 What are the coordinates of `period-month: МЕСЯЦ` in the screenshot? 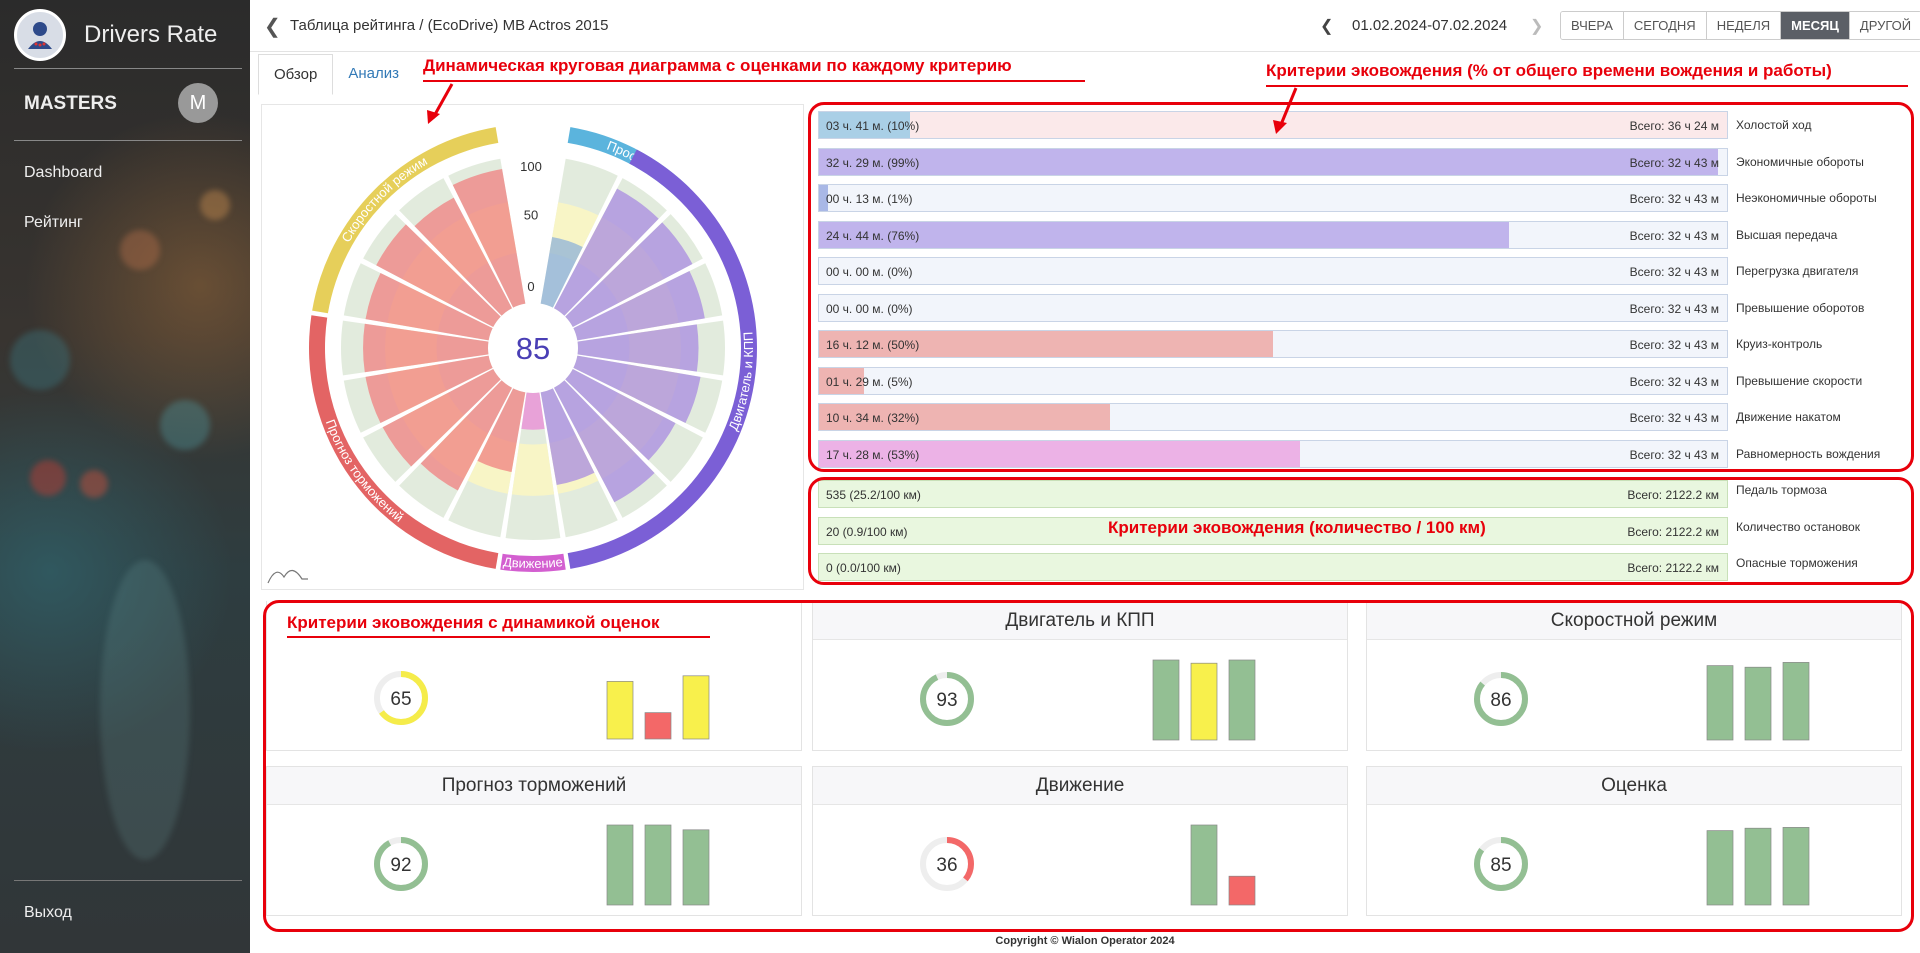 It's located at (1815, 25).